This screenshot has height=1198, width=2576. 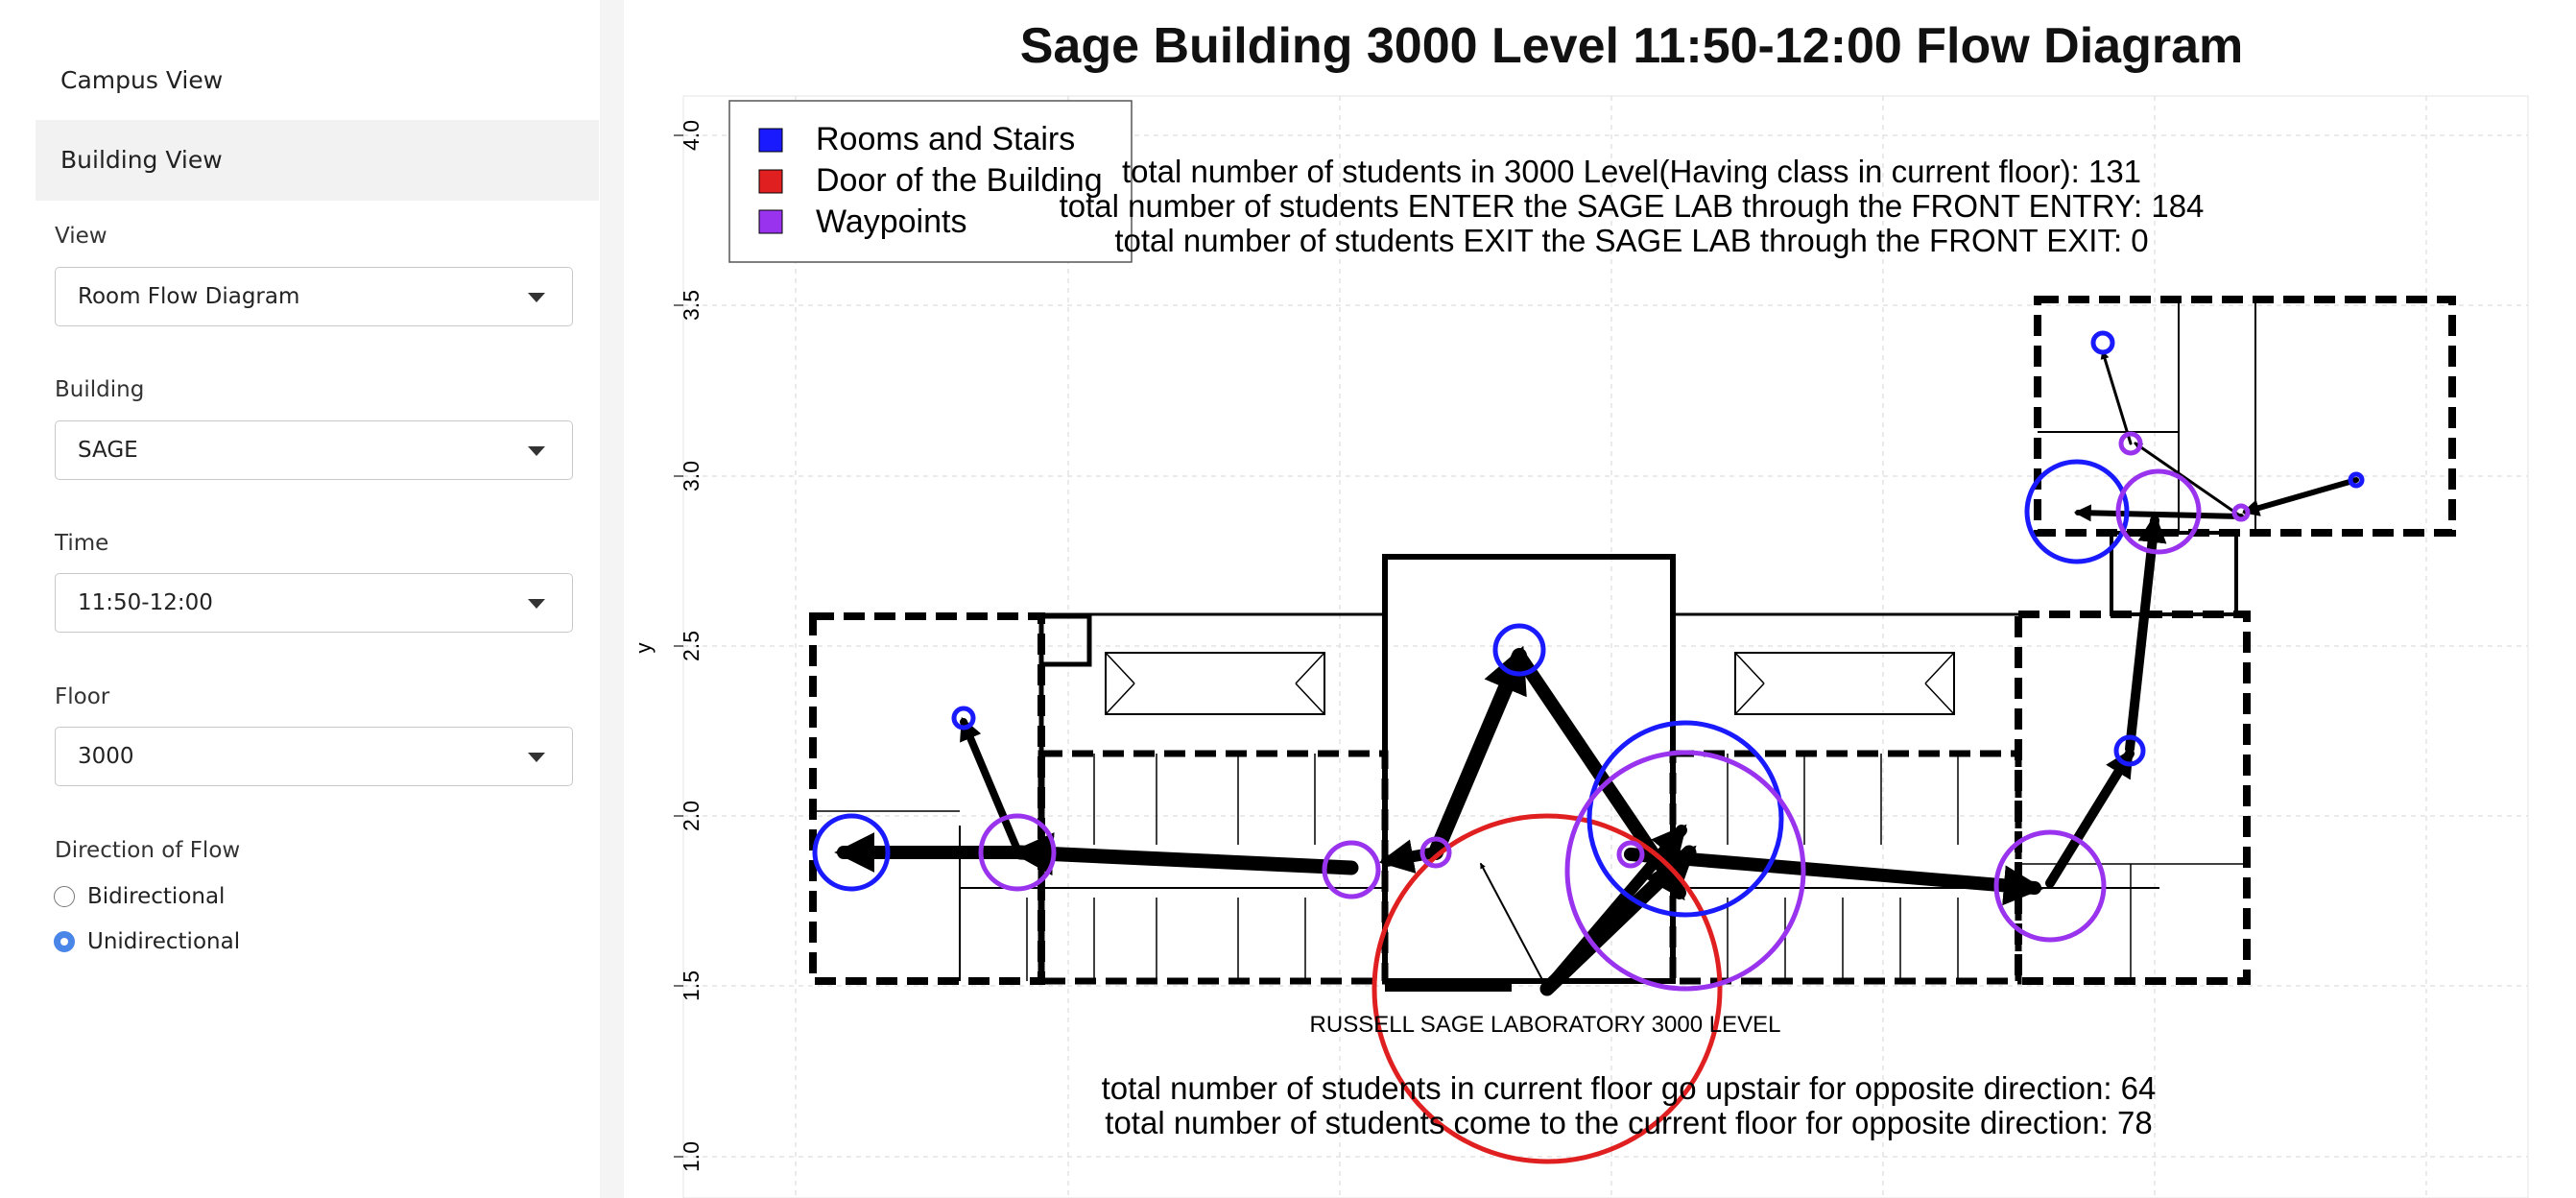 I want to click on time-label: Time, so click(x=82, y=543).